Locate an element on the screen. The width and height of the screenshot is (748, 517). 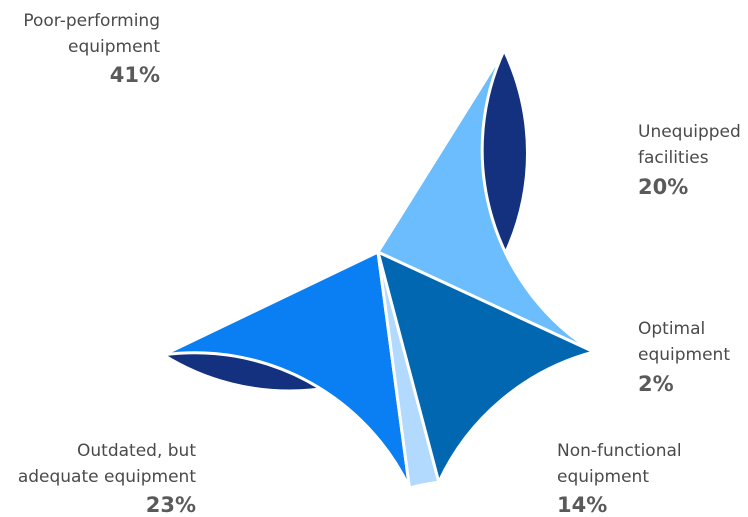
slice-annotation-poor-performing: Poor-performing equipment 41% is located at coordinates (91, 49).